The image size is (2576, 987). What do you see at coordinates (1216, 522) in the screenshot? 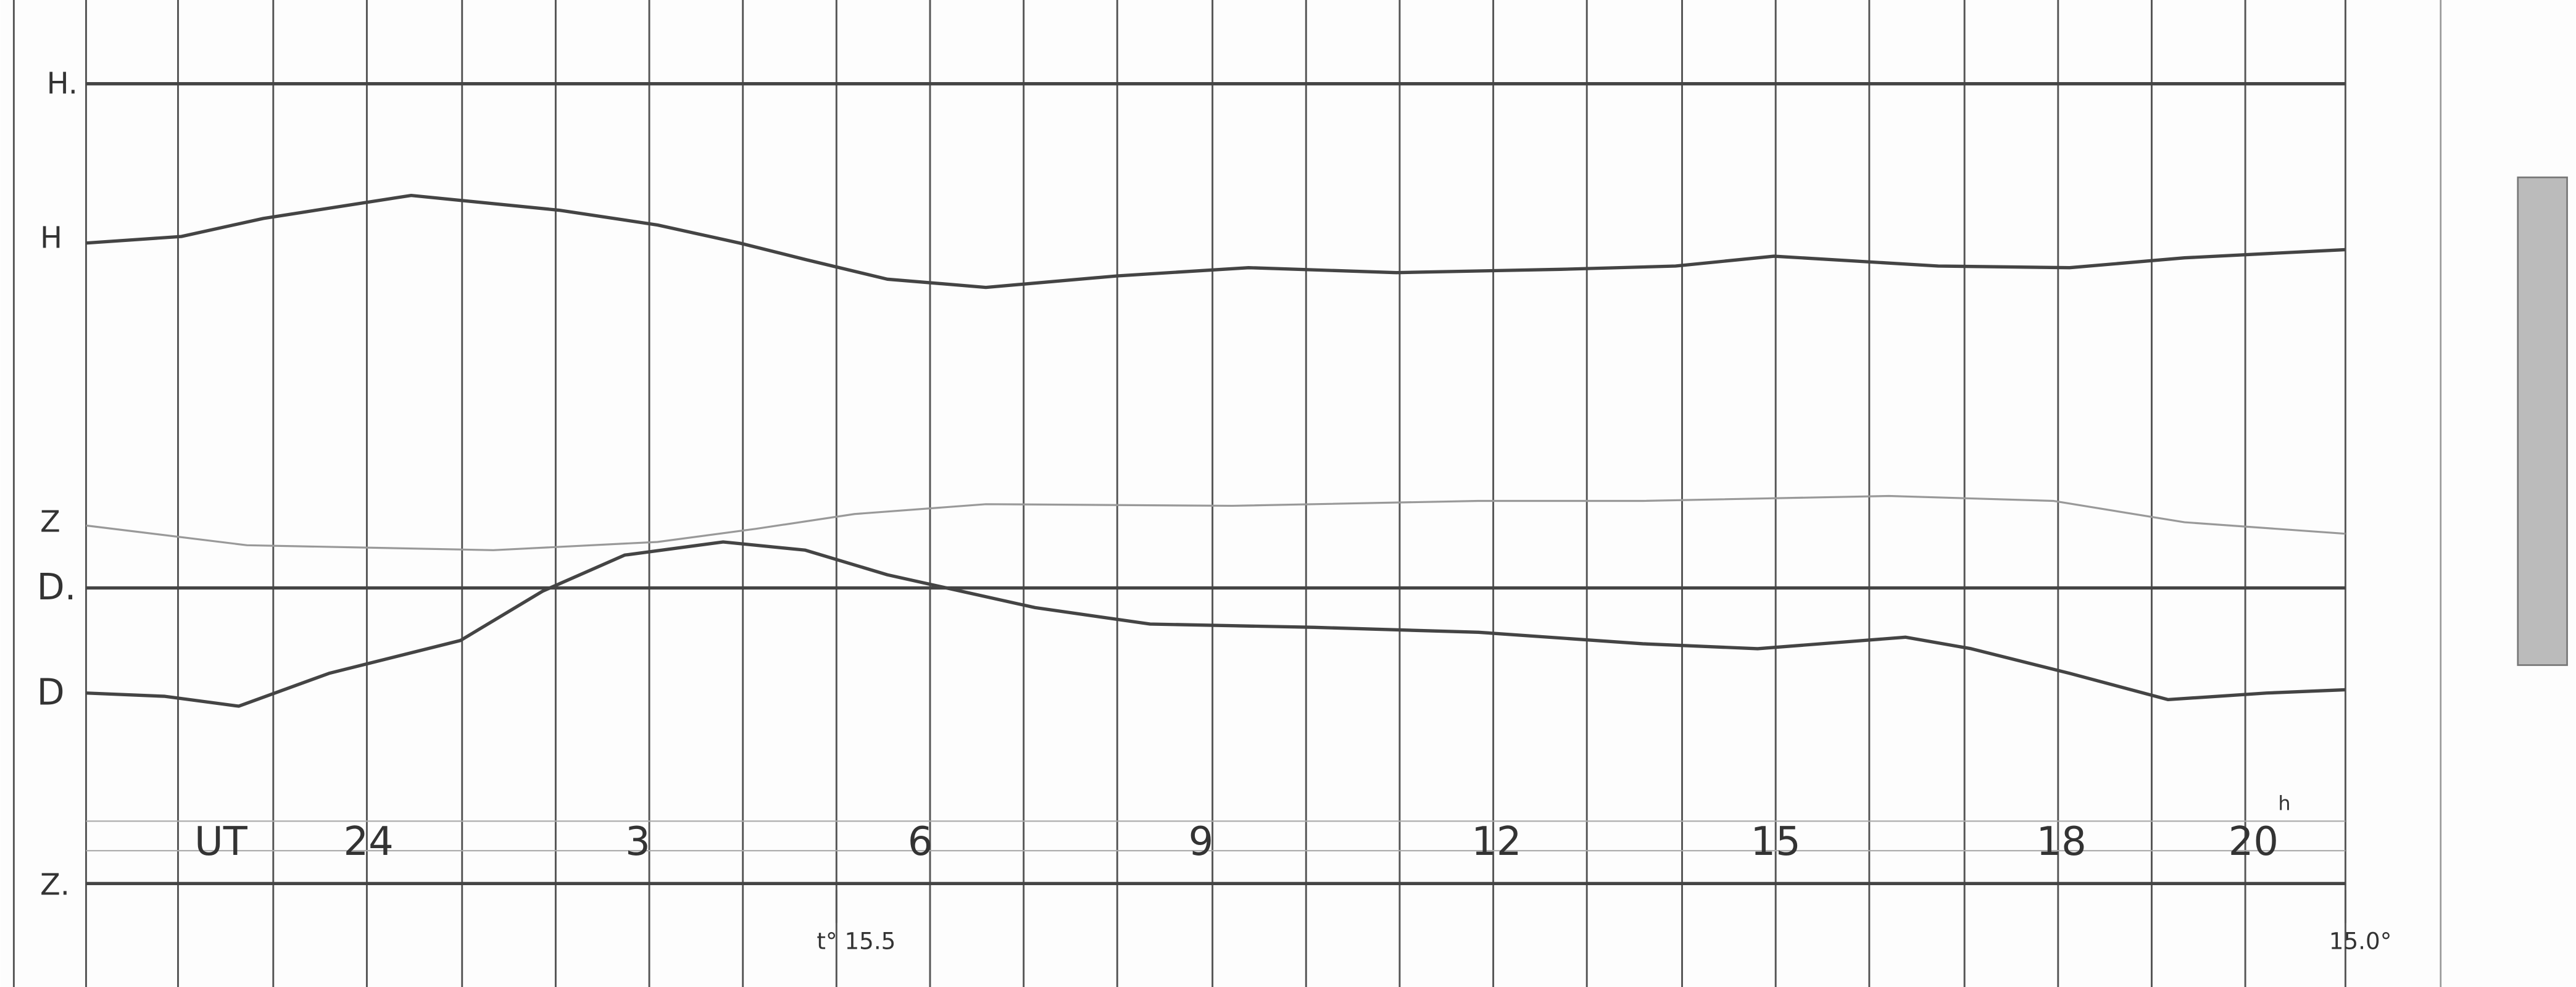
I see `z-trace` at bounding box center [1216, 522].